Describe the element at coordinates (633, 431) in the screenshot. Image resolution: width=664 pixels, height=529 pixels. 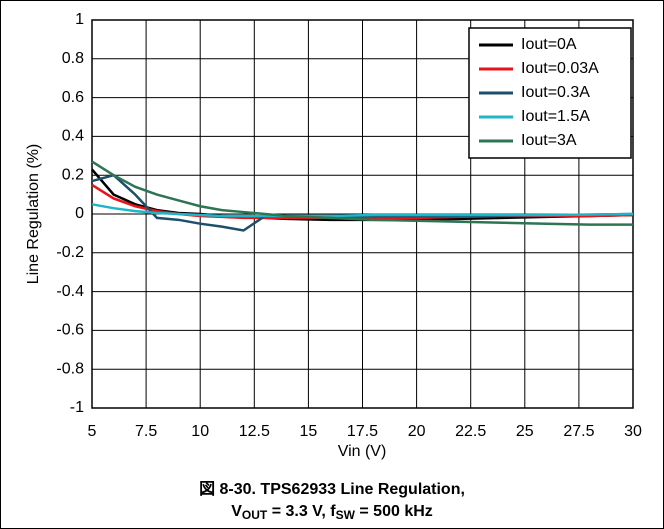
I see `x-tick-label: 30` at that location.